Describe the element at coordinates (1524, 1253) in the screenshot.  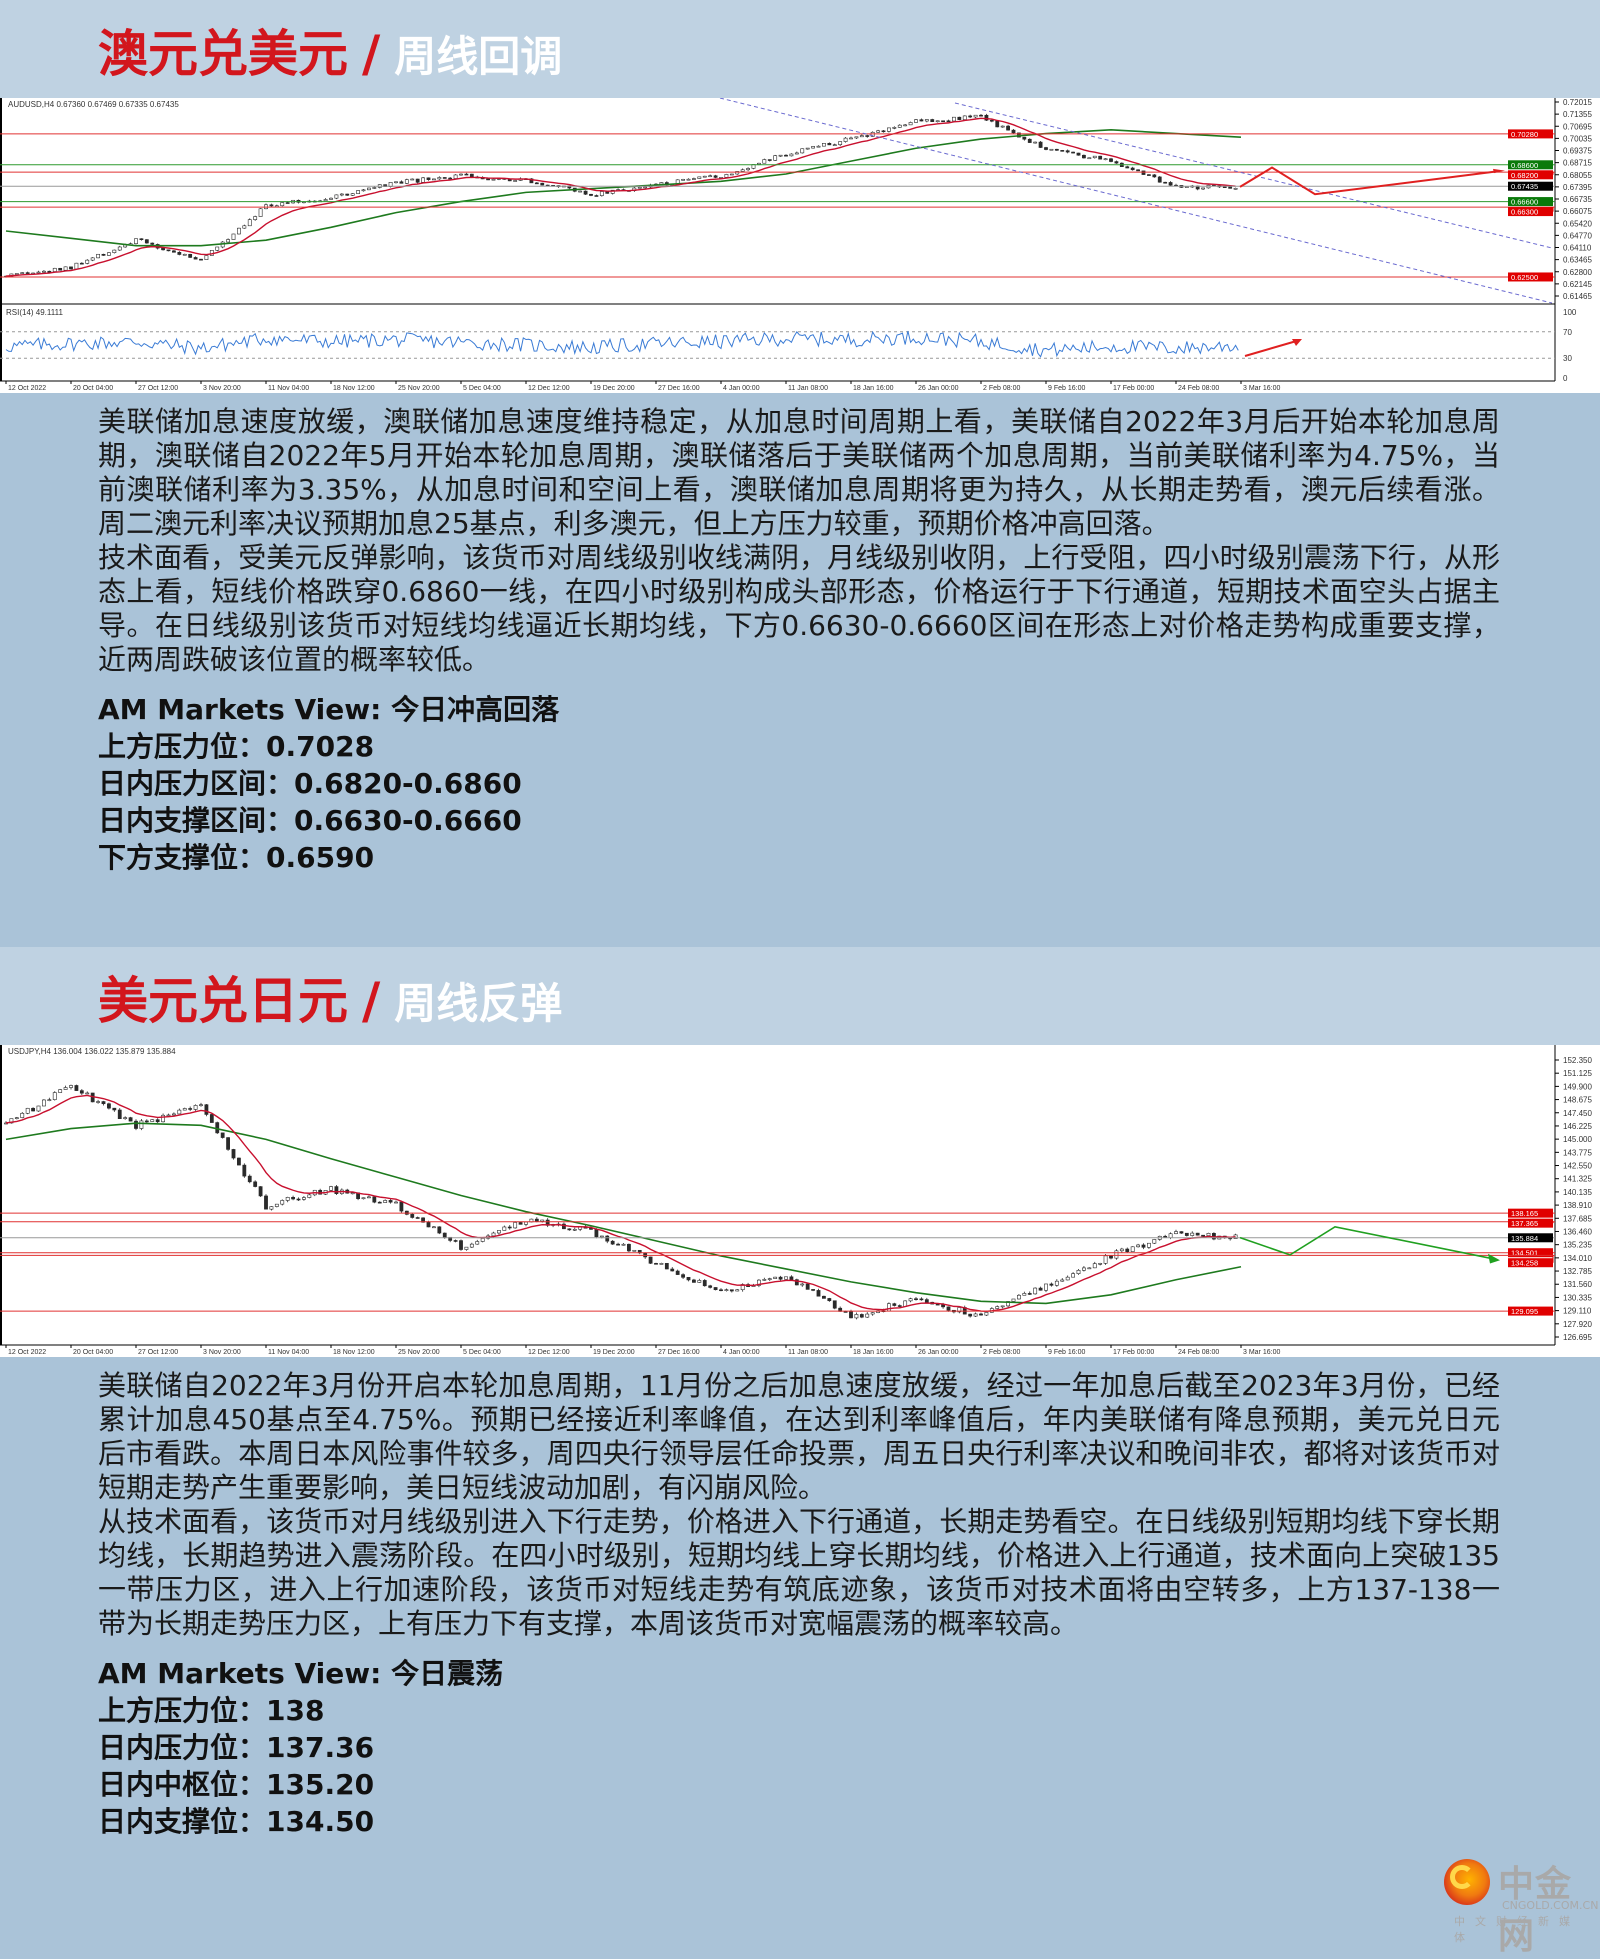
I see `level-label: 134.501` at that location.